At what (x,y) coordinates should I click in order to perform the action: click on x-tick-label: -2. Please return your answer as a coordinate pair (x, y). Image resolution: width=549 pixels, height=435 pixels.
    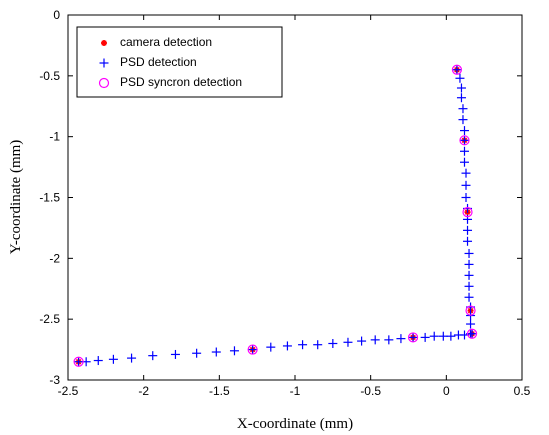
    Looking at the image, I should click on (143, 391).